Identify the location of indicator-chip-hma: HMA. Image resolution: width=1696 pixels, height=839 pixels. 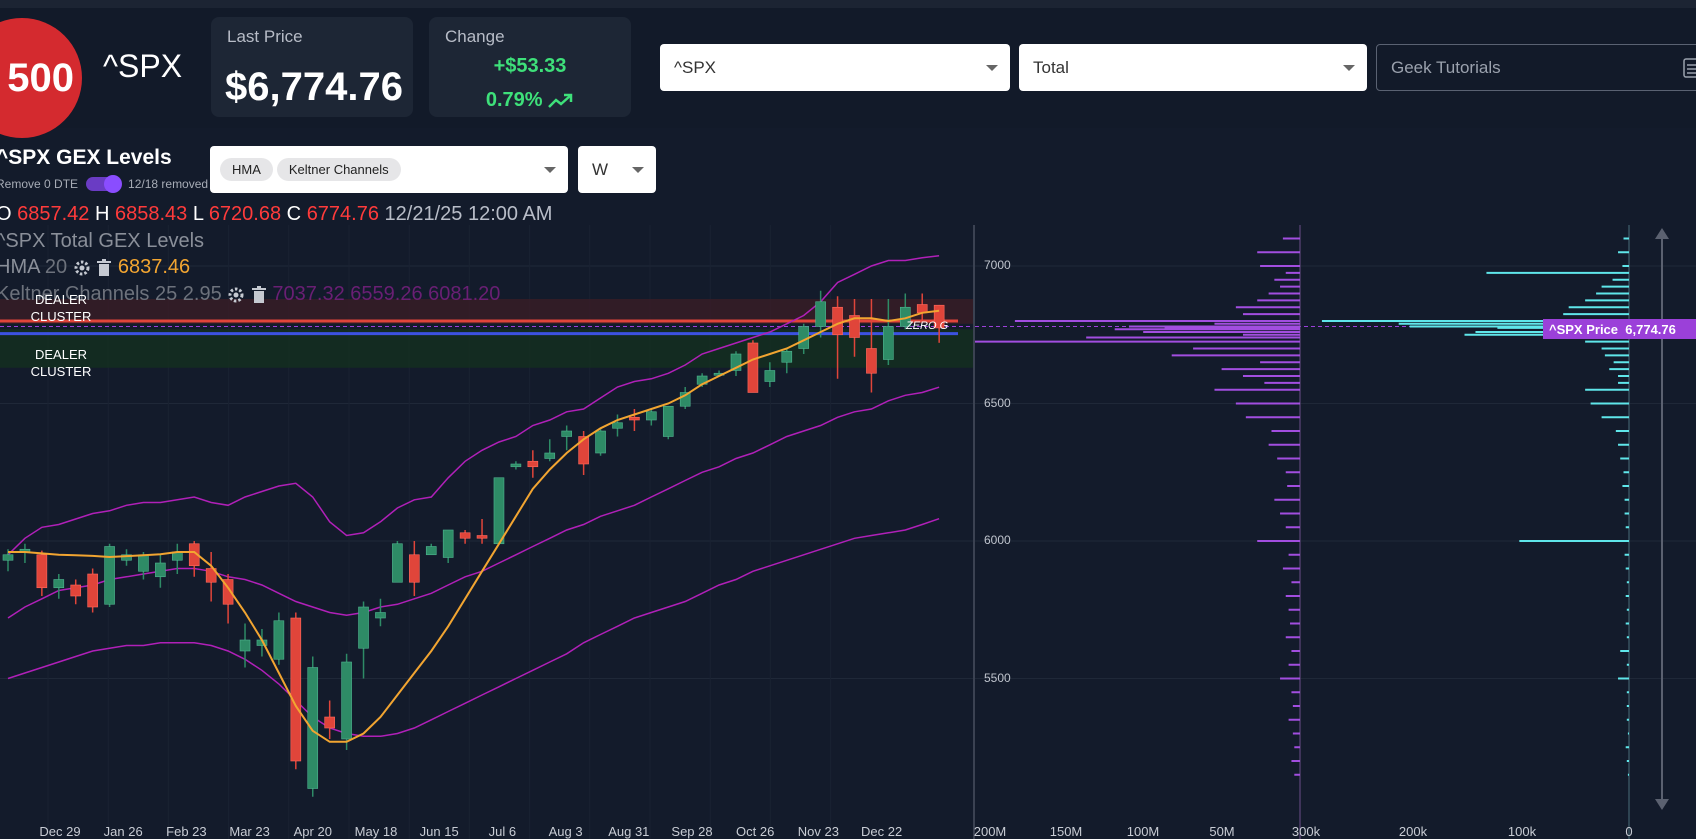
(246, 169).